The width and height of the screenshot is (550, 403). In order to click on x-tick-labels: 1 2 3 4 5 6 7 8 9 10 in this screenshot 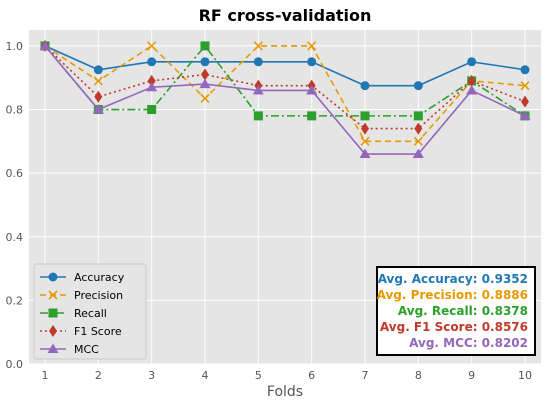, I will do `click(287, 375)`.